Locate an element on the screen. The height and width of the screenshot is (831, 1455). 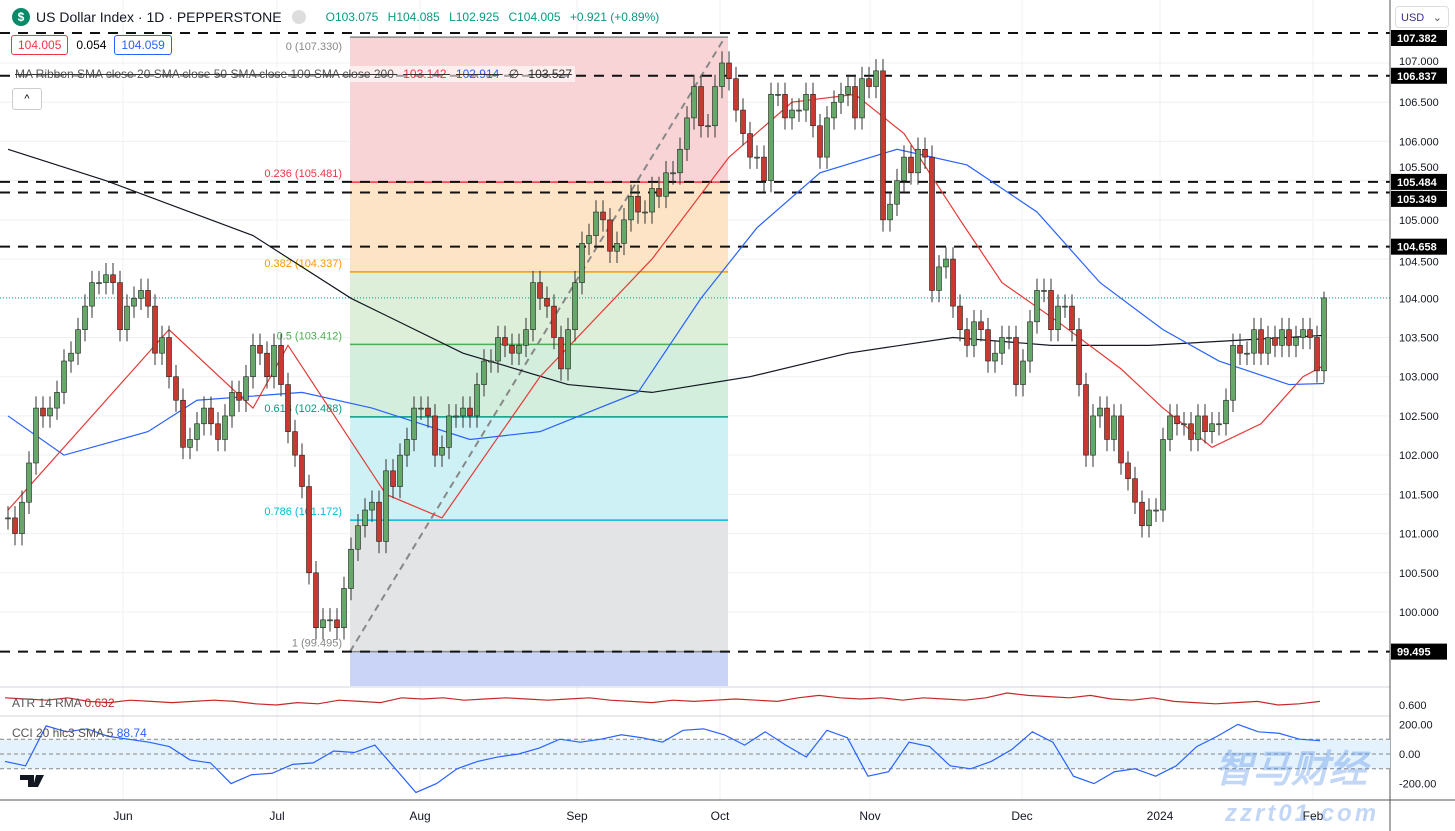
chevron-down-icon: ⌄ is located at coordinates (1437, 18).